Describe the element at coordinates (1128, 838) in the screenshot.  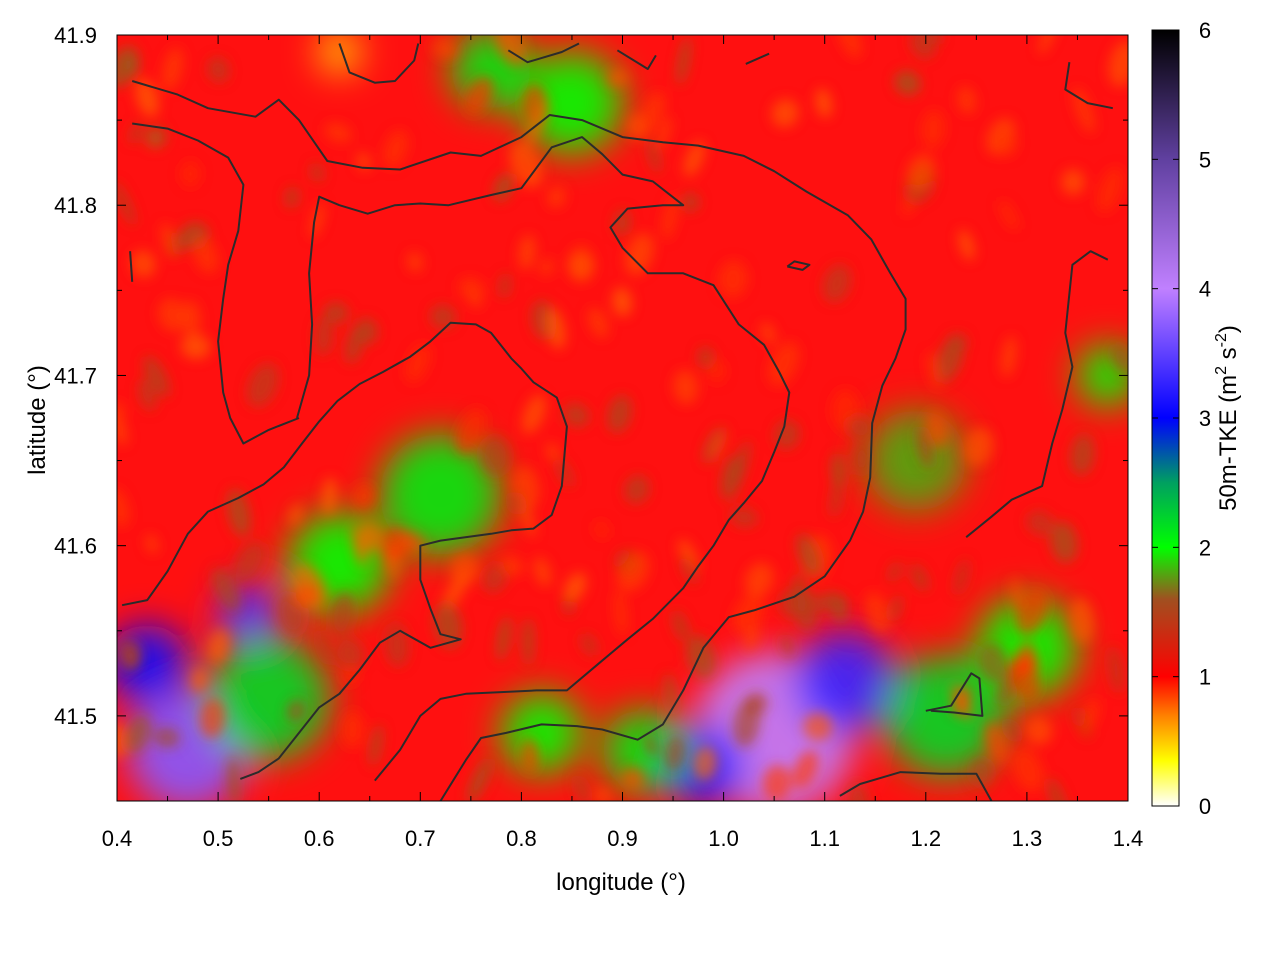
I see `x-tick-label: 1.4` at that location.